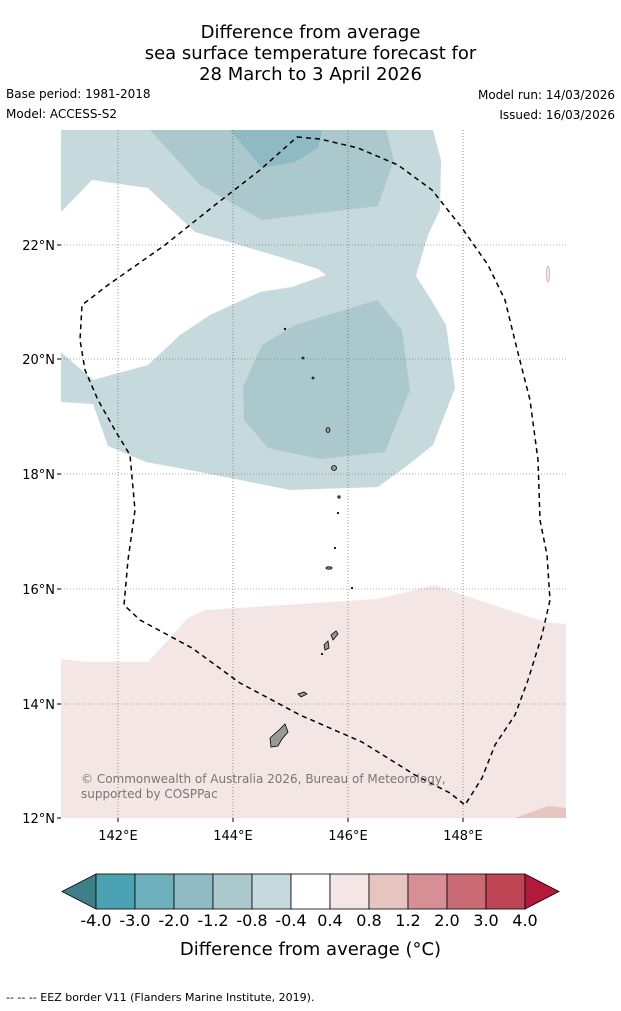 The width and height of the screenshot is (621, 1011). I want to click on island-saipan, so click(334, 635).